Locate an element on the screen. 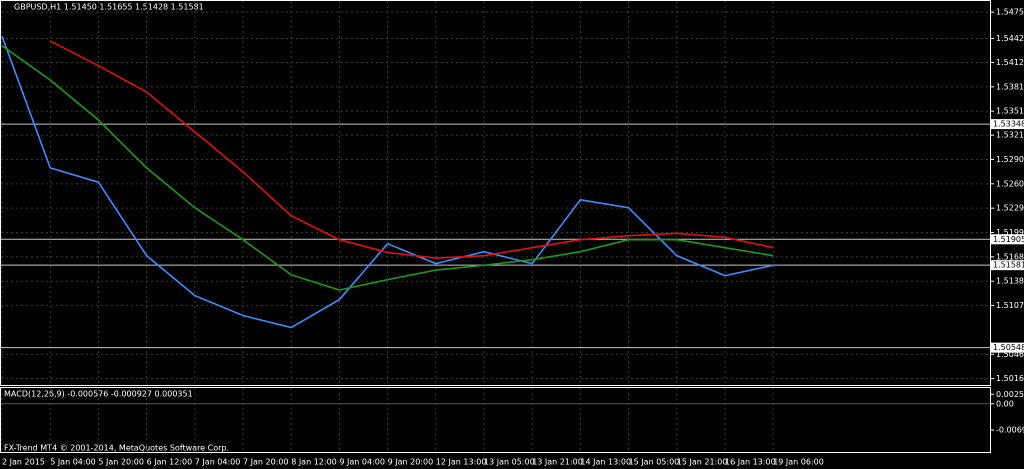 Image resolution: width=1024 pixels, height=469 pixels. x-tick-label: 19 Jan 06:00 is located at coordinates (798, 462).